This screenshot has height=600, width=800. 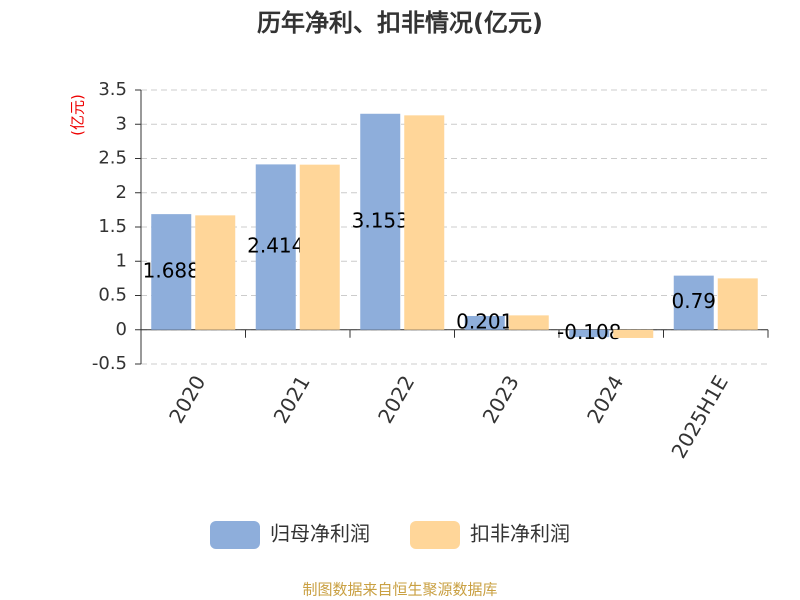 What do you see at coordinates (112, 89) in the screenshot?
I see `y-tick-label: 3.5` at bounding box center [112, 89].